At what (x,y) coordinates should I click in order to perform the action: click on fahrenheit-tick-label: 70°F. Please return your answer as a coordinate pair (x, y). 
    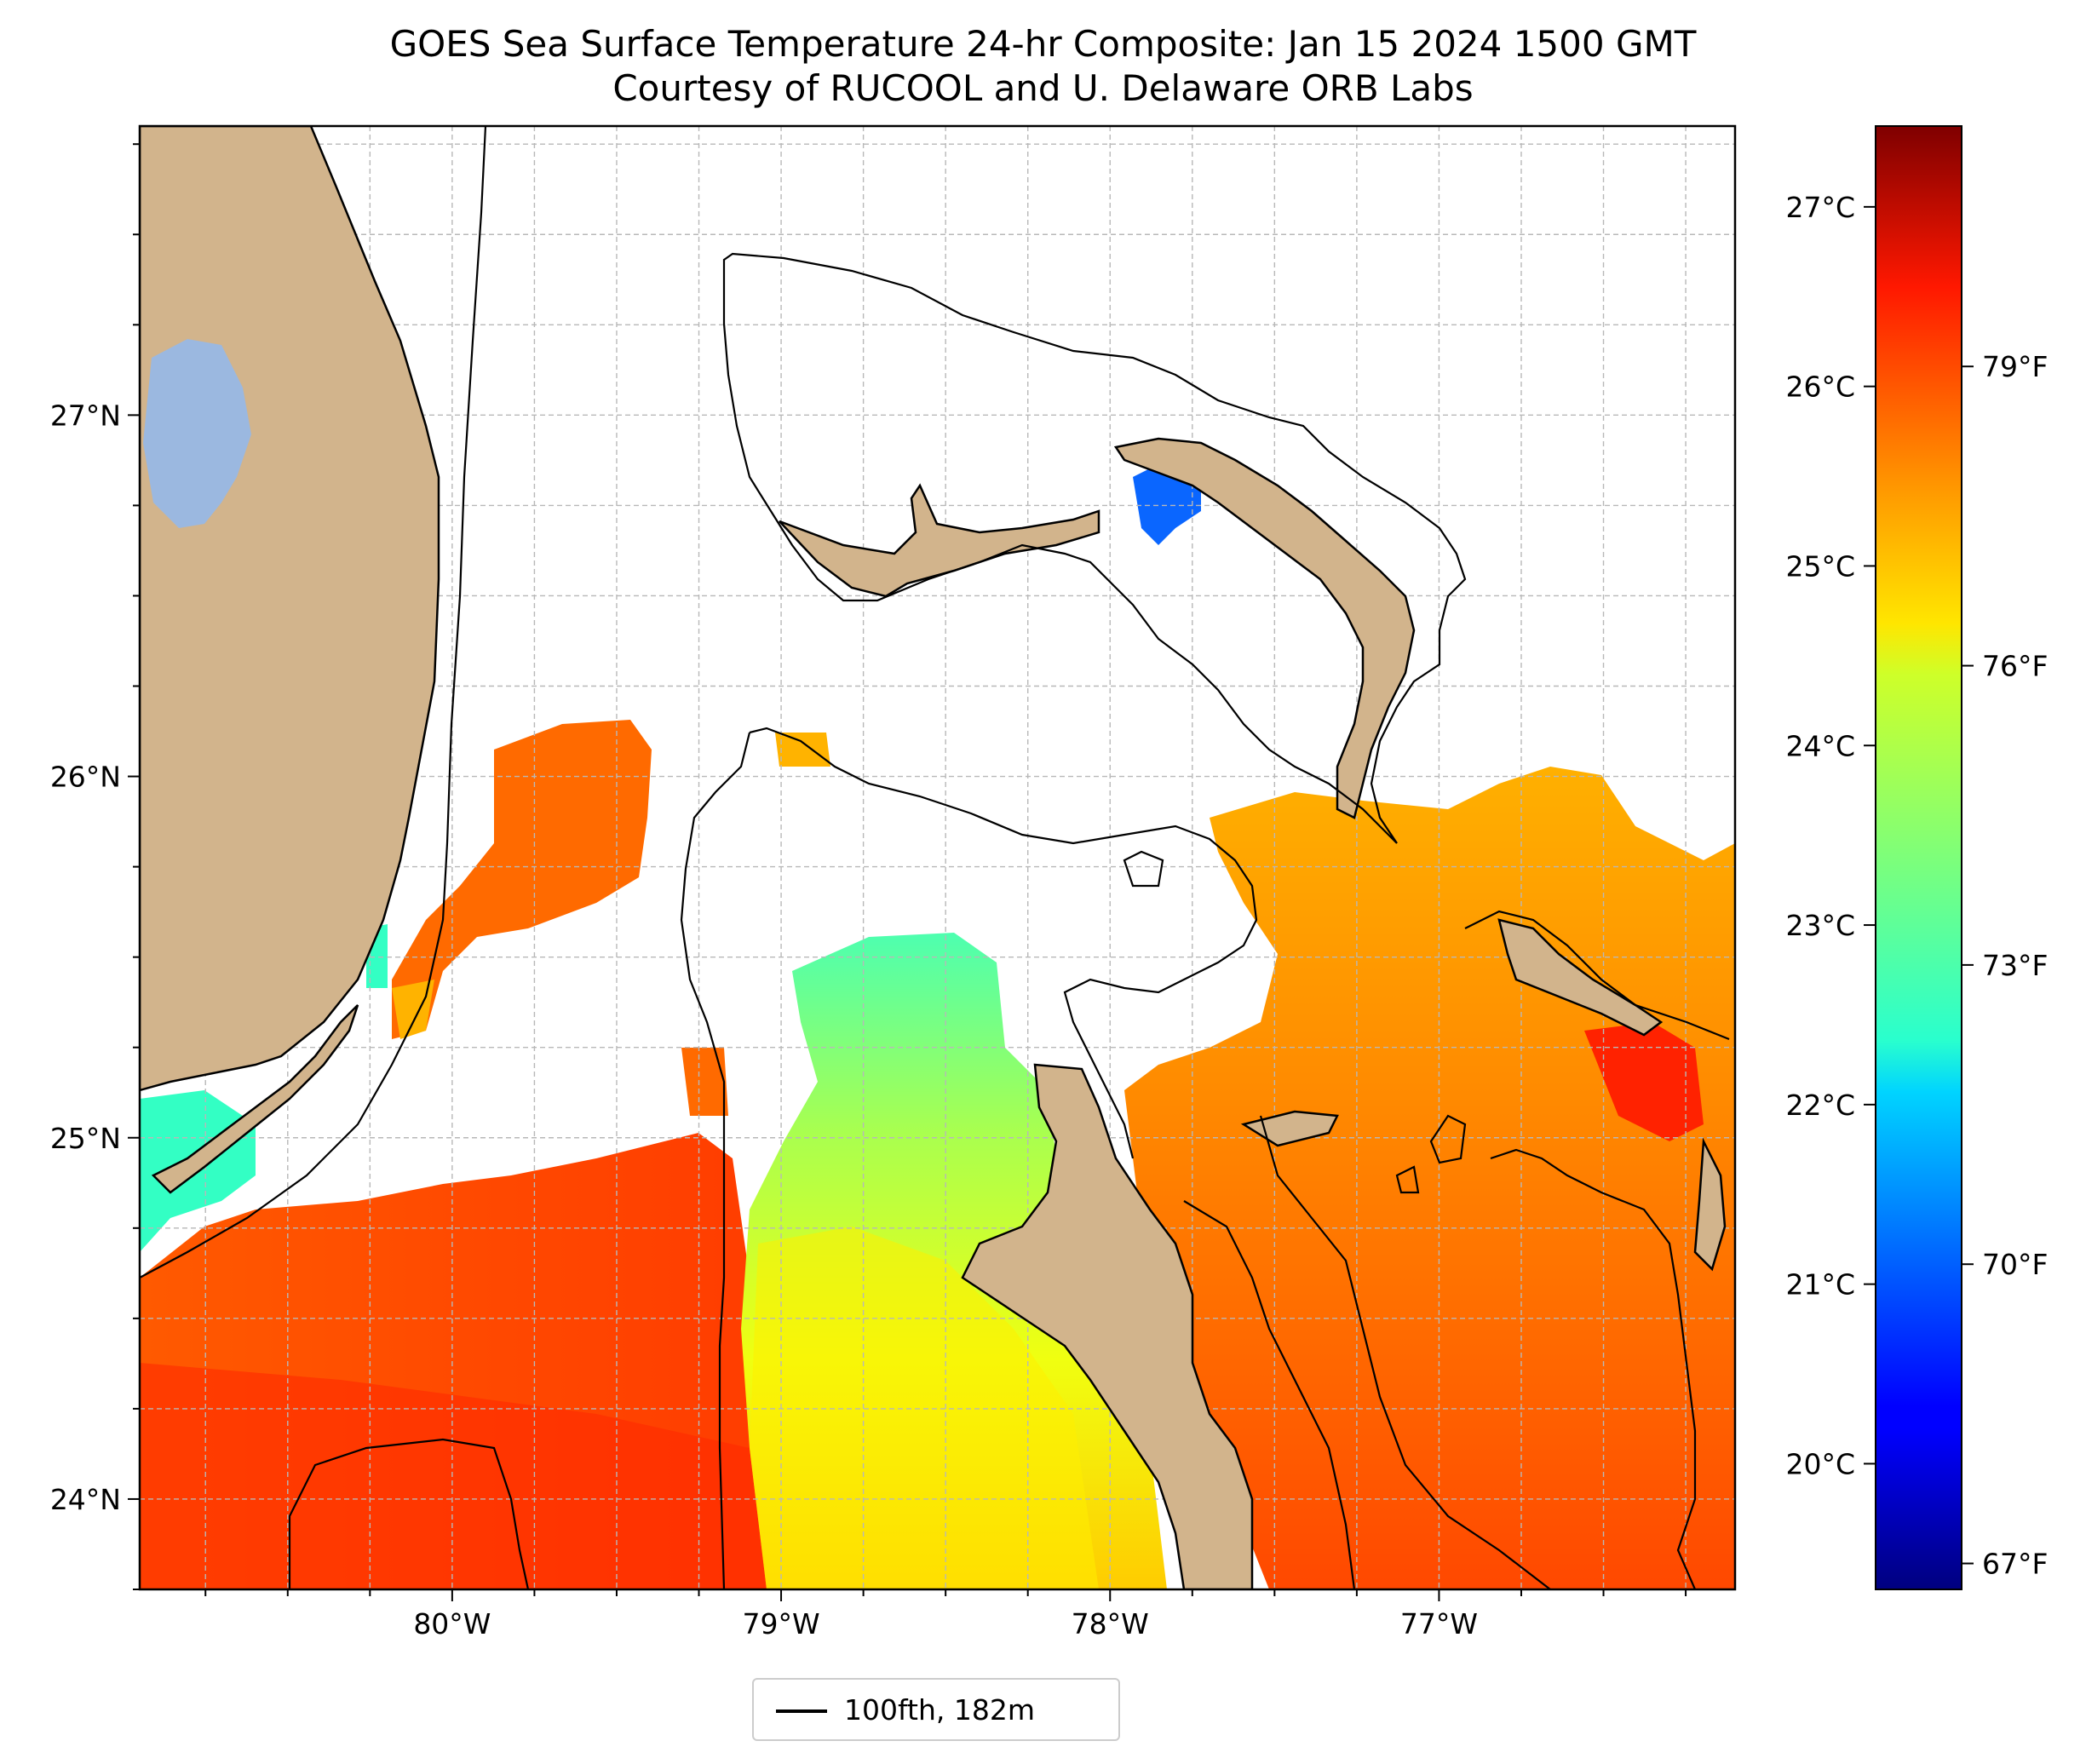
    Looking at the image, I should click on (2015, 1264).